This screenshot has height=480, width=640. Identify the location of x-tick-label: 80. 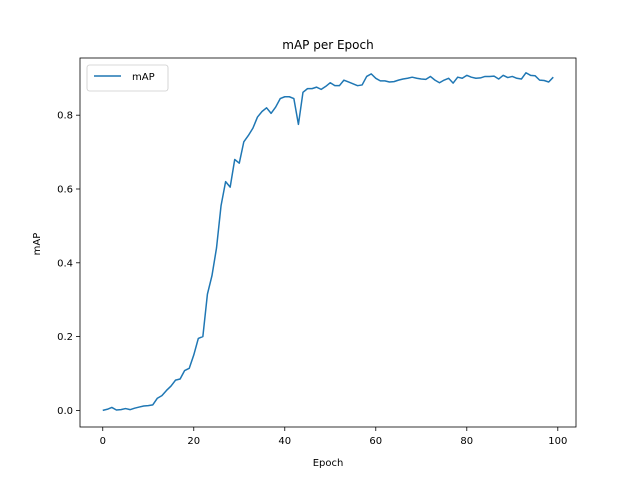
(466, 441).